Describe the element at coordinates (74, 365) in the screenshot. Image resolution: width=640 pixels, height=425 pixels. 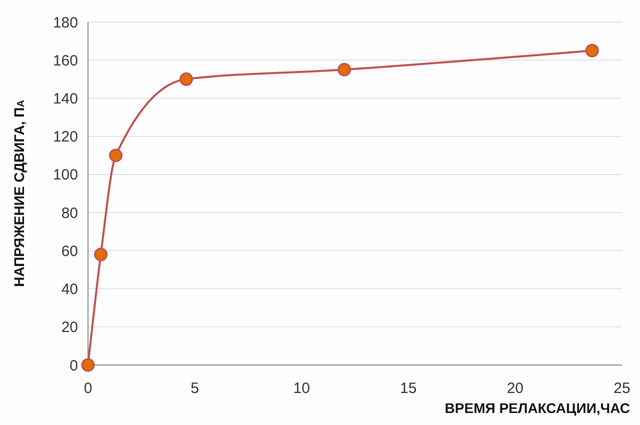
I see `y-tick-label: 0` at that location.